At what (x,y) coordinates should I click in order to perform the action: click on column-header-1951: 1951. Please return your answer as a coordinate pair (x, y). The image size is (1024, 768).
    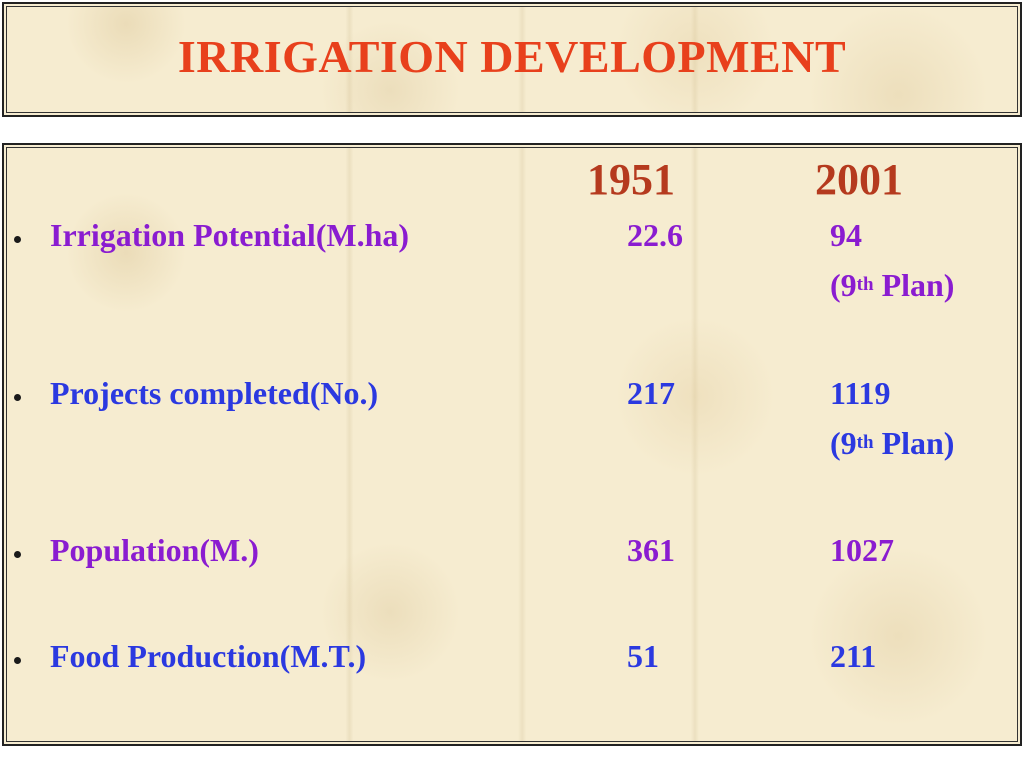
    Looking at the image, I should click on (631, 179).